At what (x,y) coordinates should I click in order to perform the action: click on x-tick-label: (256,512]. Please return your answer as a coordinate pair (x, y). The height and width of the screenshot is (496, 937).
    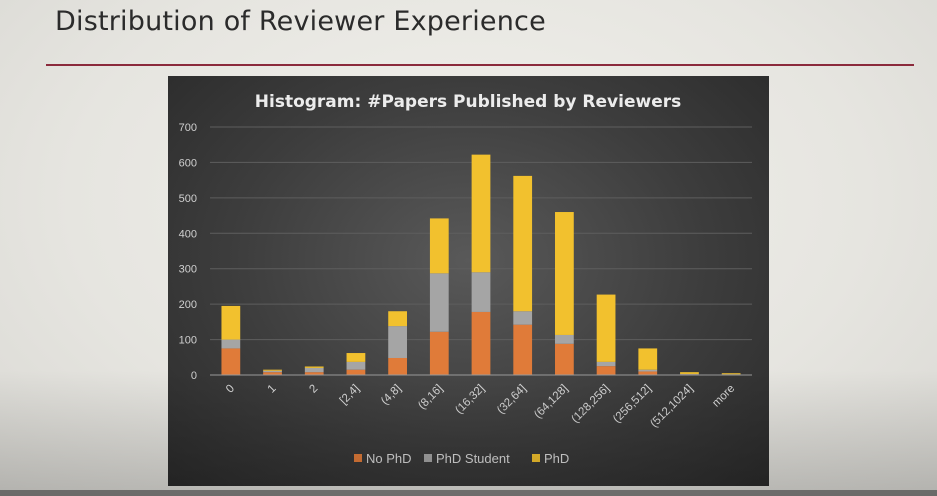
    Looking at the image, I should click on (632, 404).